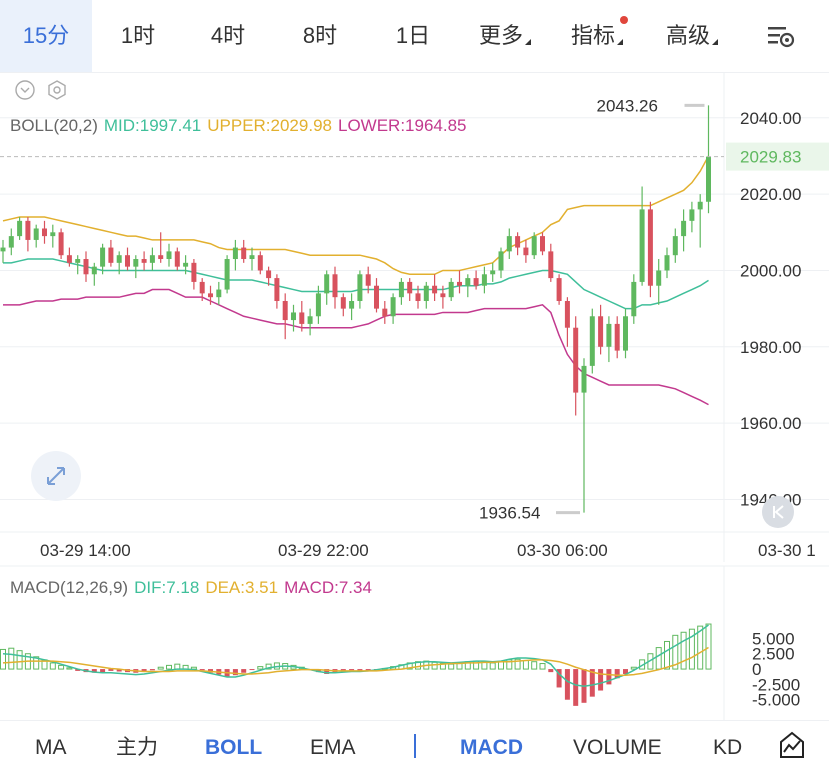  Describe the element at coordinates (56, 476) in the screenshot. I see `expand-button` at that location.